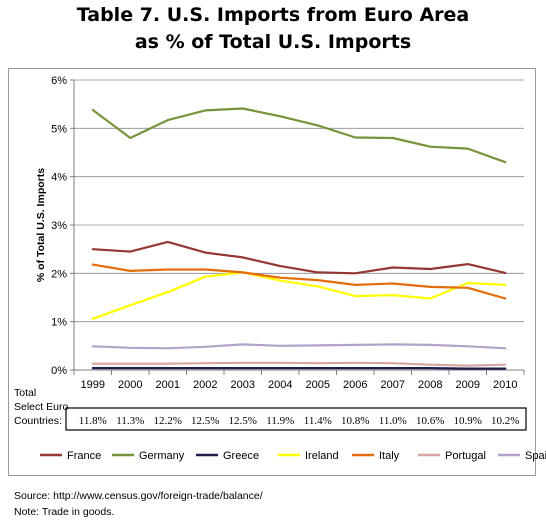 Image resolution: width=546 pixels, height=522 pixels. I want to click on totals-value: 10.6%, so click(430, 421).